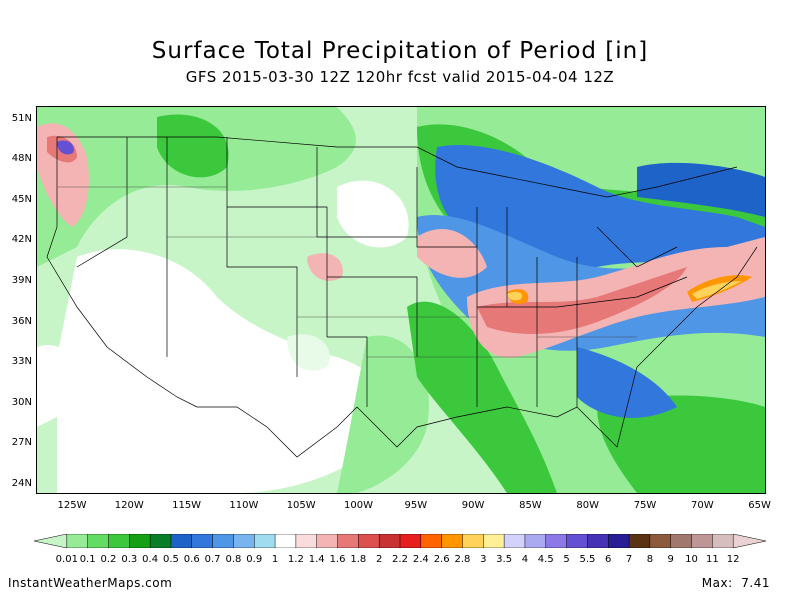  I want to click on colorbar-tick-label: 0.6, so click(191, 559).